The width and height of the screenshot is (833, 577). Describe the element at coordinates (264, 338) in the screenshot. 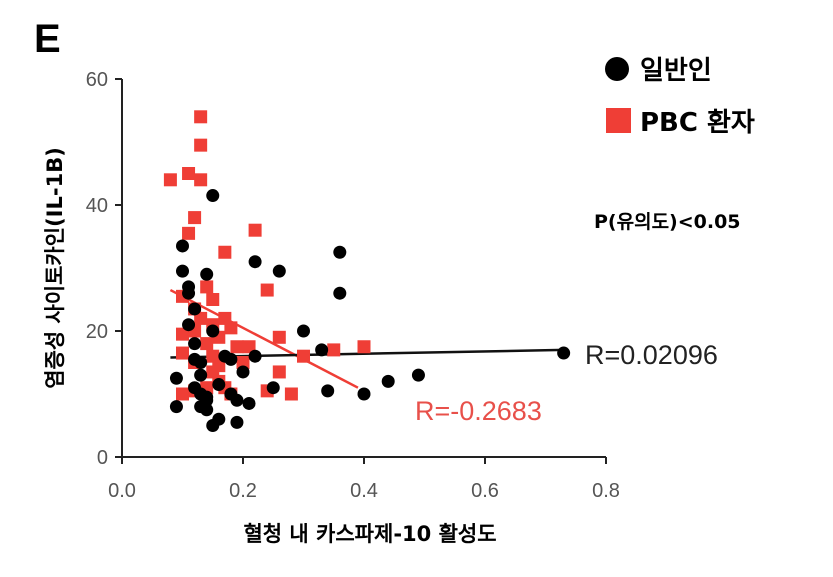

I see `pbc-trend-line` at that location.